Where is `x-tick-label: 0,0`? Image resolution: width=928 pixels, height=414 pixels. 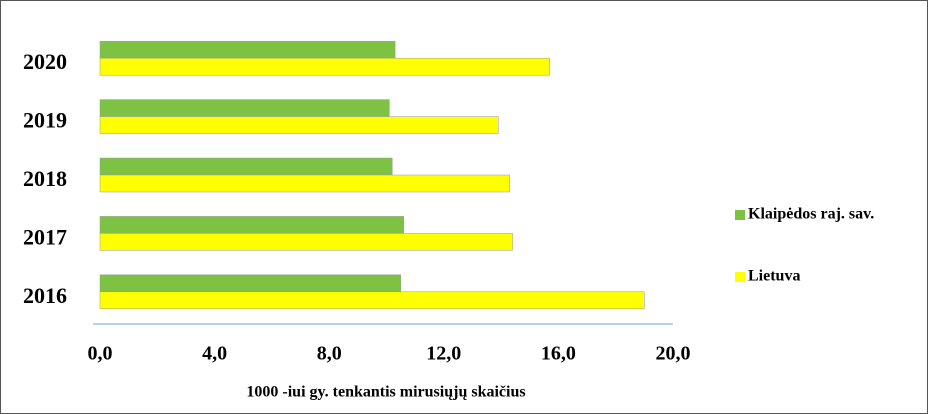 x-tick-label: 0,0 is located at coordinates (100, 354).